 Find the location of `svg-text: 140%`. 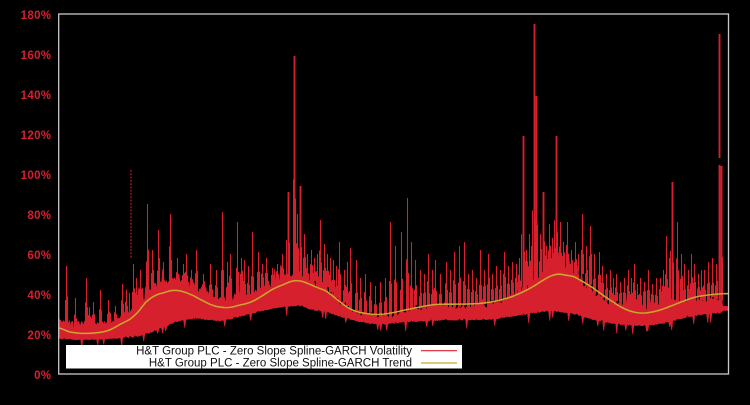

svg-text: 140% is located at coordinates (36, 96).